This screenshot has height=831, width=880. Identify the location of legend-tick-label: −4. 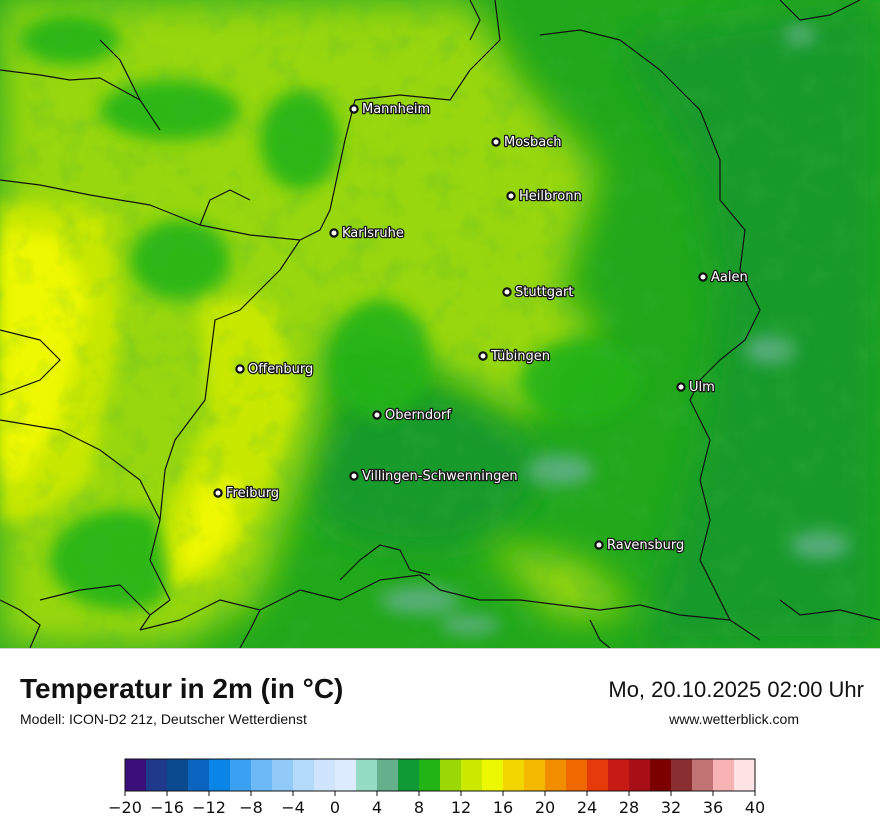
(293, 807).